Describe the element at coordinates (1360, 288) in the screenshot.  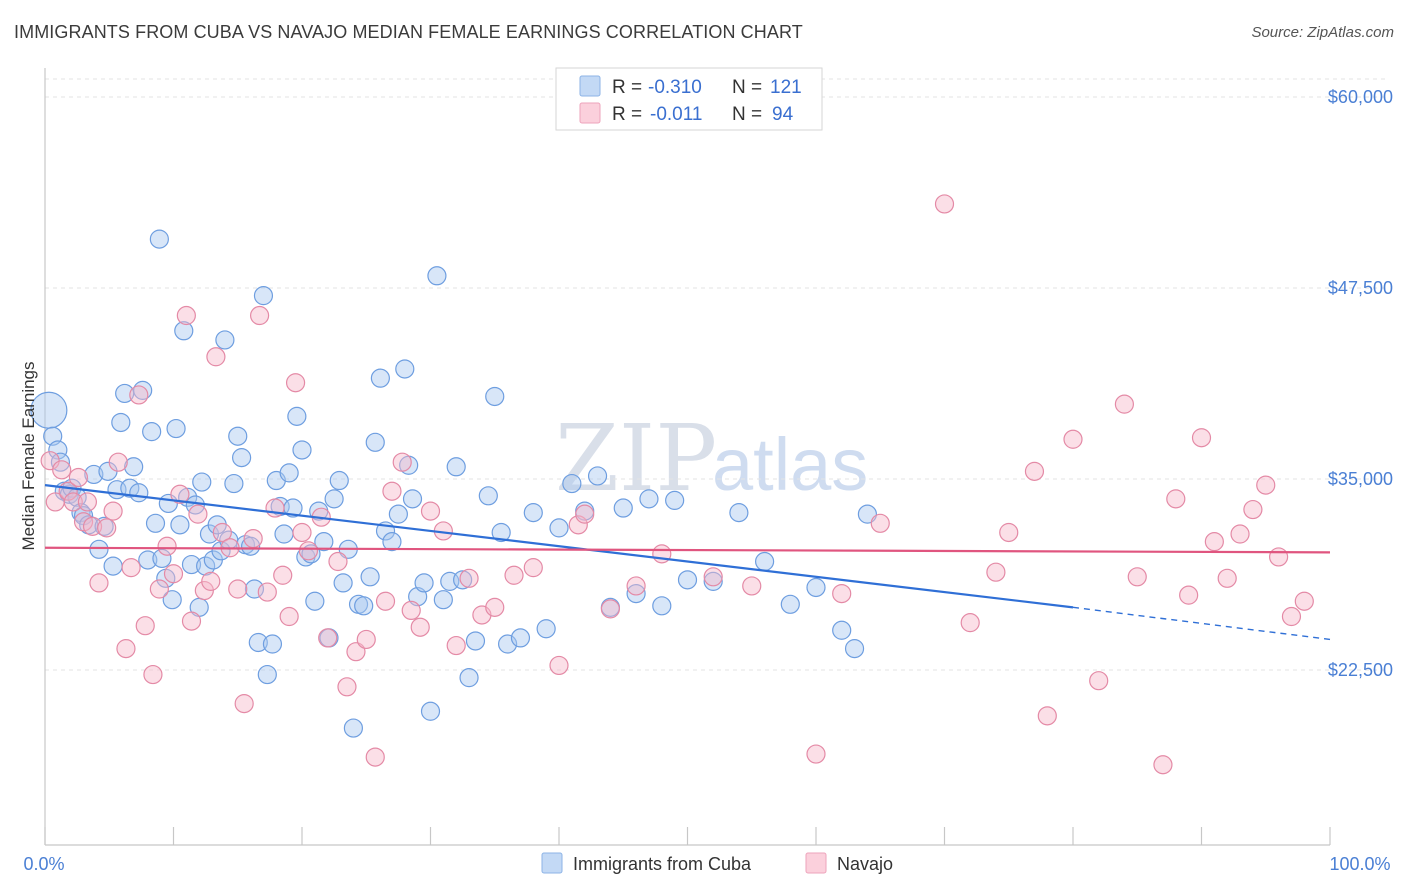
I see `y-tick-label-2: $47,500` at that location.